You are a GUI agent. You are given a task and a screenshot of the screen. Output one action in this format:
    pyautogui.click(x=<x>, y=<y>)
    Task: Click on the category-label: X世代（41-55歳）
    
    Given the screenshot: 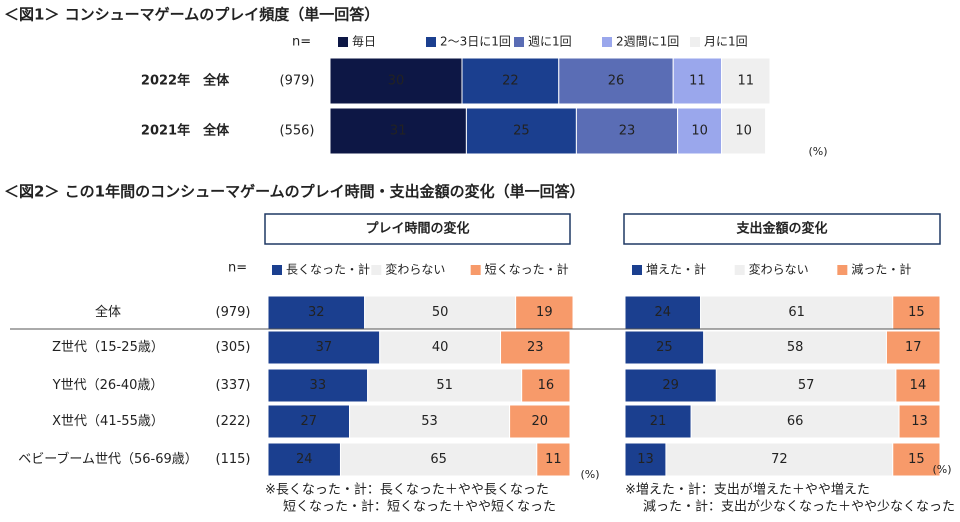 What is the action you would take?
    pyautogui.click(x=108, y=421)
    